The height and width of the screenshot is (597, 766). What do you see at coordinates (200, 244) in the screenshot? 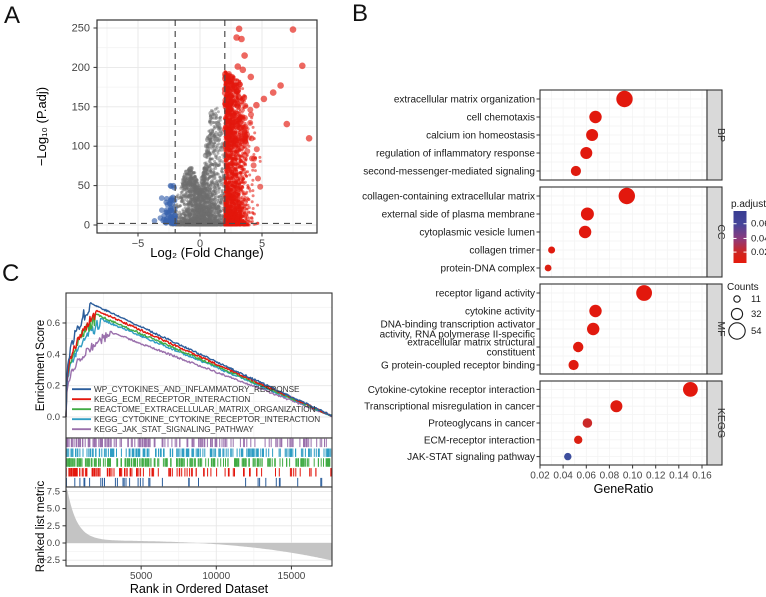
I see `volcano-x-tick: 0` at bounding box center [200, 244].